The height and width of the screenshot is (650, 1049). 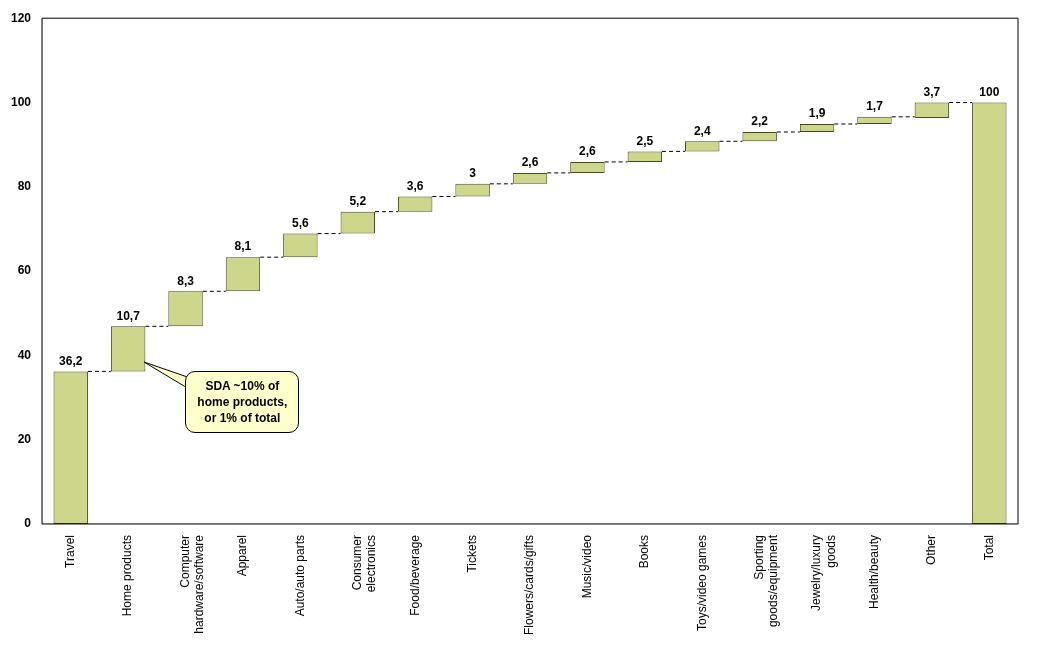 I want to click on x-tick-label: Jewelry/luxury goods, so click(x=823, y=573).